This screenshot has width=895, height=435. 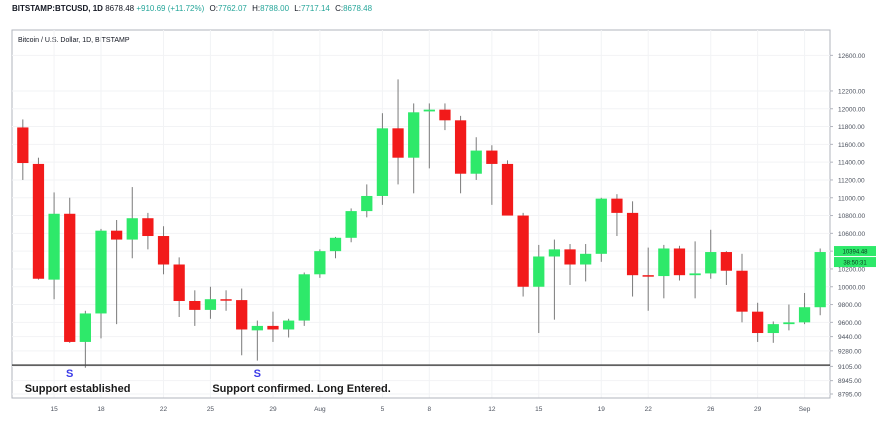 I want to click on y-tick-label: 12200.00, so click(x=851, y=91).